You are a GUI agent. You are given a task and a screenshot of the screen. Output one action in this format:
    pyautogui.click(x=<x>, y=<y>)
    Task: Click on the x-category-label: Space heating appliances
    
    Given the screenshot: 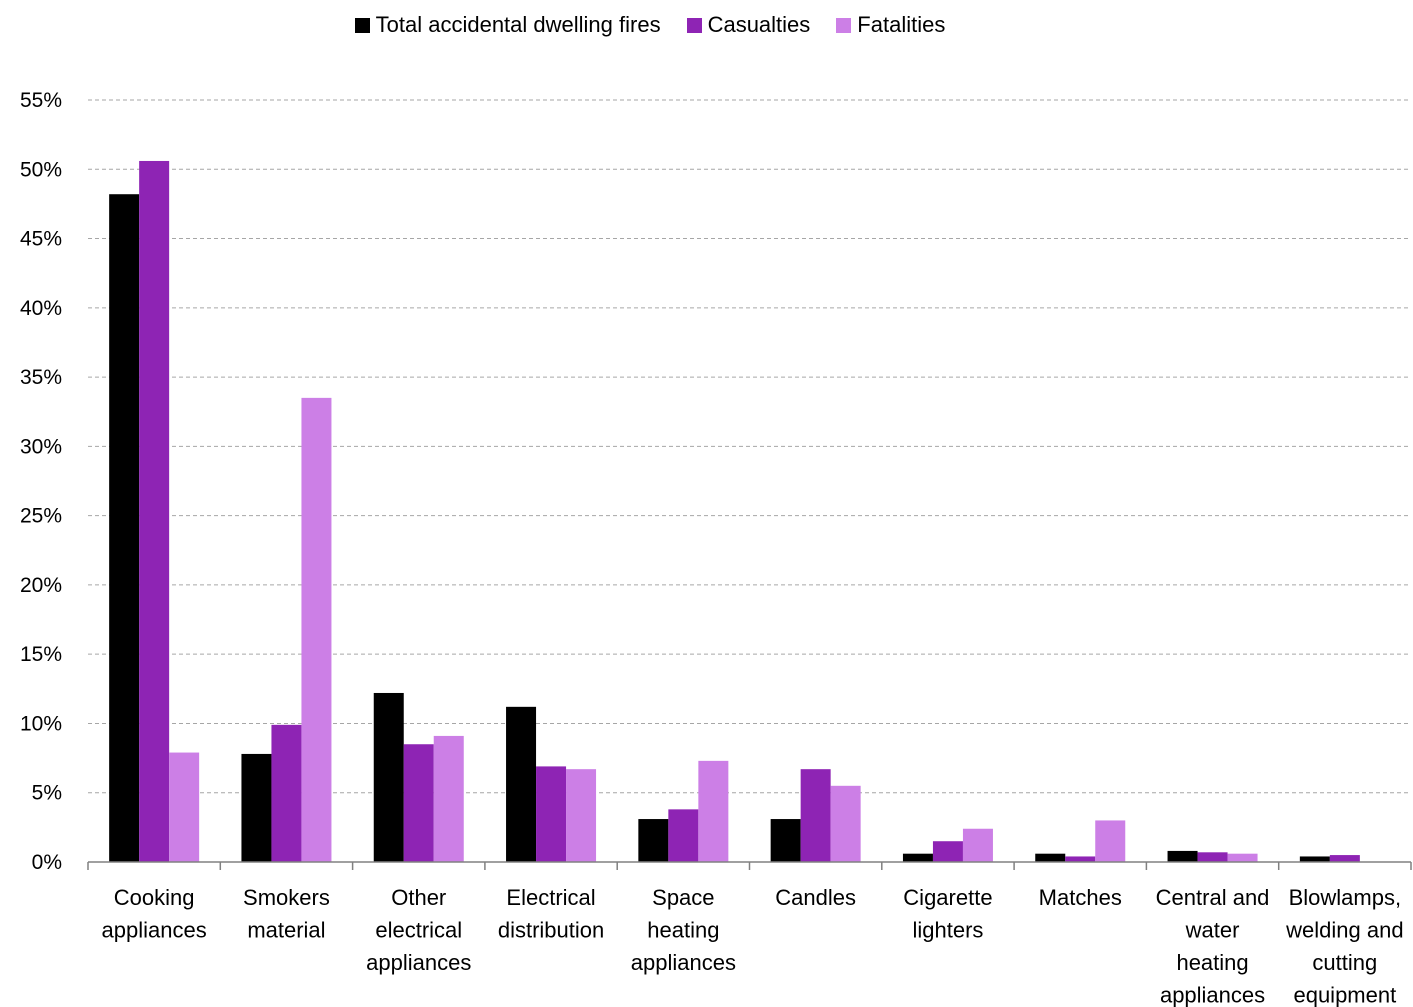 What is the action you would take?
    pyautogui.click(x=683, y=930)
    